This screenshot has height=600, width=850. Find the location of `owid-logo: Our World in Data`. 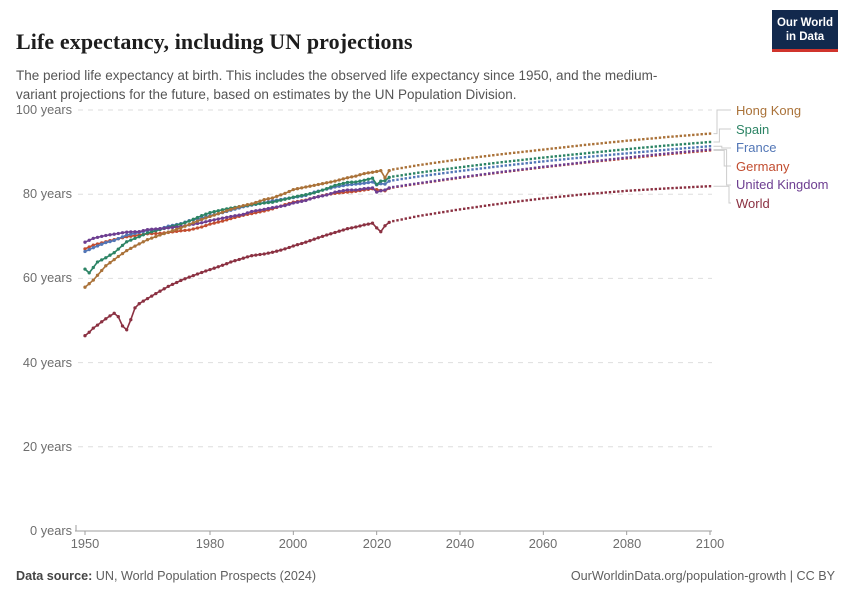

owid-logo: Our World in Data is located at coordinates (805, 31).